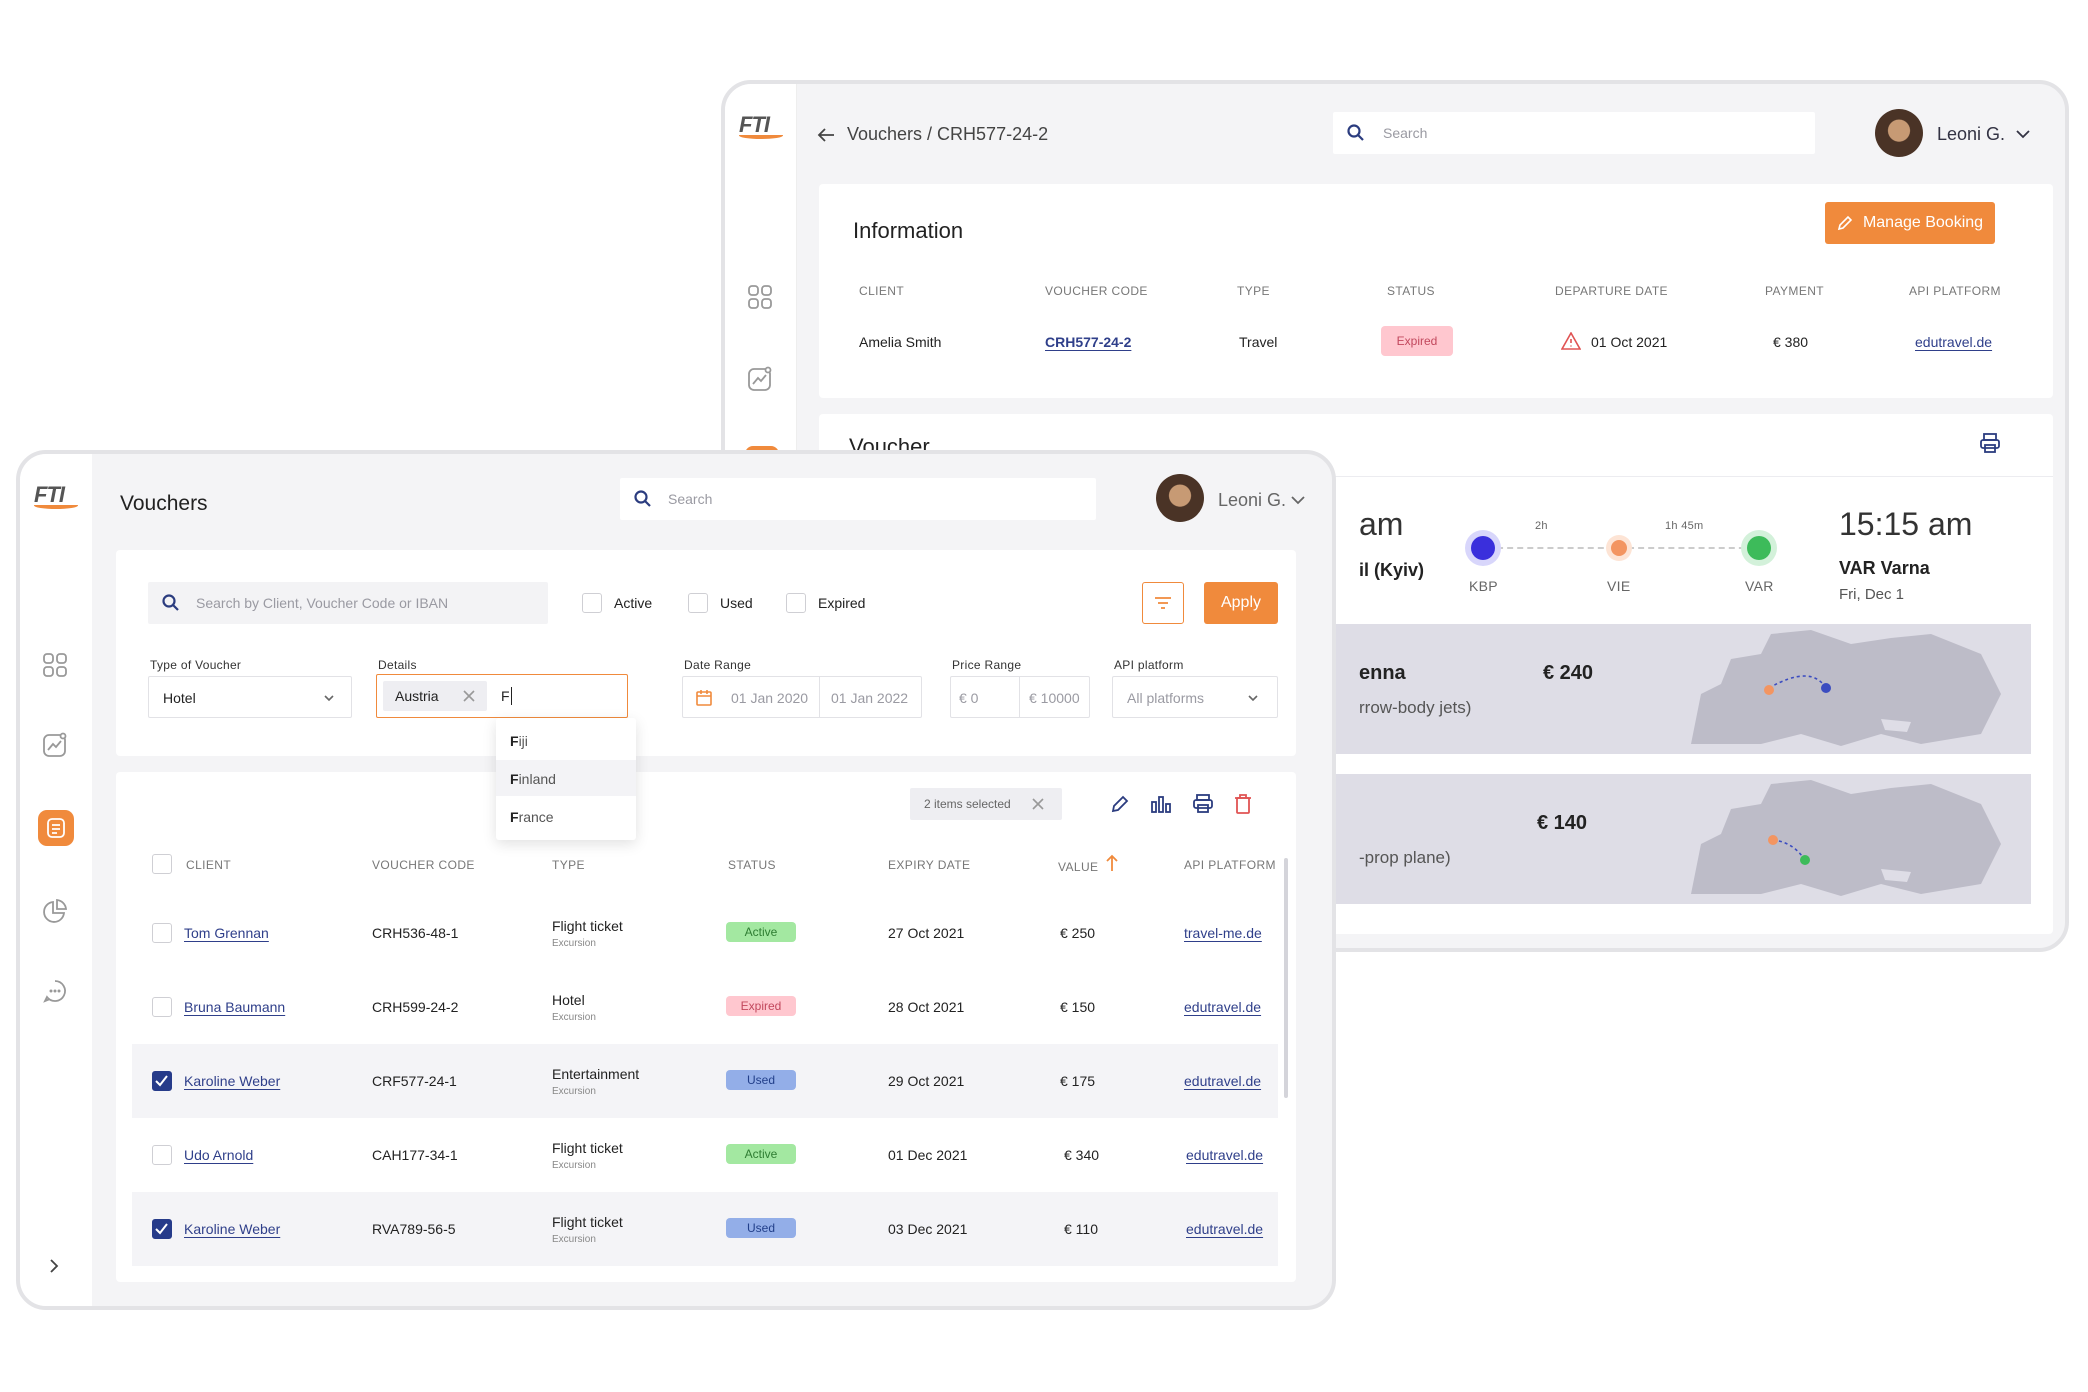 This screenshot has height=1392, width=2088. I want to click on details-input: Austria F, so click(502, 696).